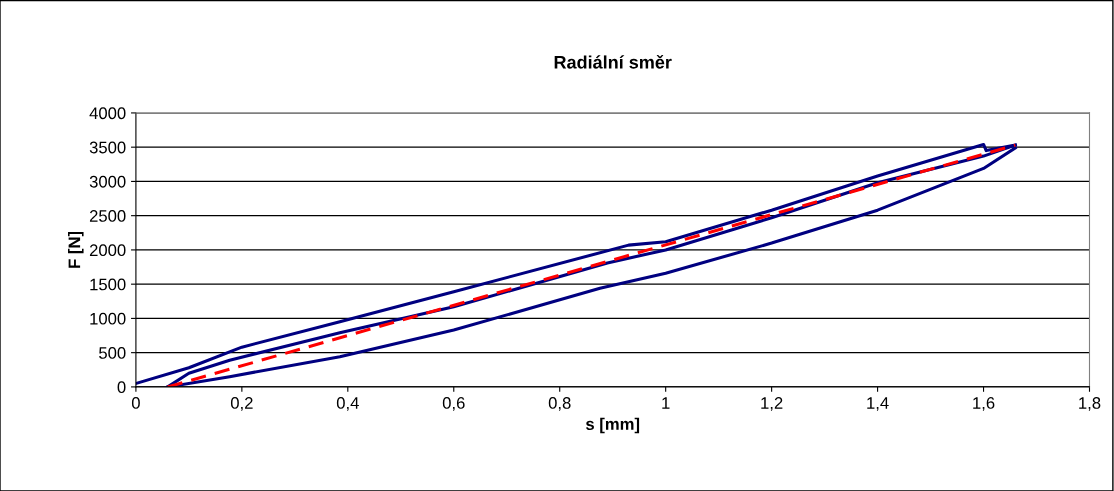  What do you see at coordinates (108, 318) in the screenshot?
I see `y-tick-label: 1000` at bounding box center [108, 318].